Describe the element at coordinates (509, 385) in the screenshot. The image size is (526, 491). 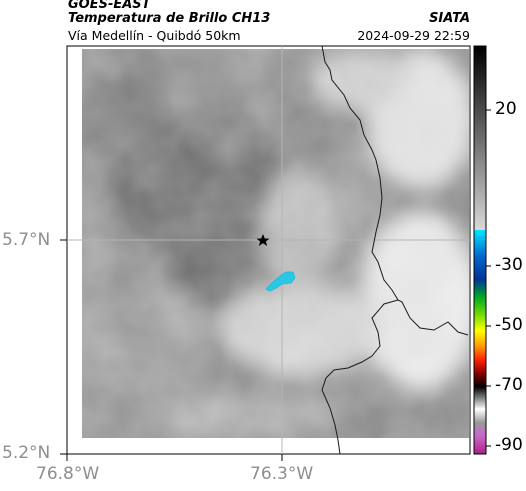
I see `colorbar-tick-label: -70` at that location.